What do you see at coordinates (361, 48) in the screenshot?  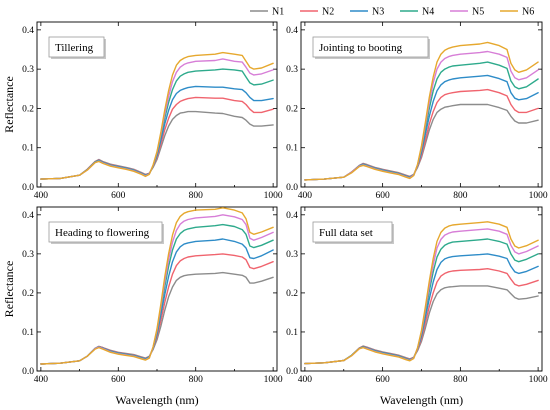 I see `panel-title: Jointing to booting` at bounding box center [361, 48].